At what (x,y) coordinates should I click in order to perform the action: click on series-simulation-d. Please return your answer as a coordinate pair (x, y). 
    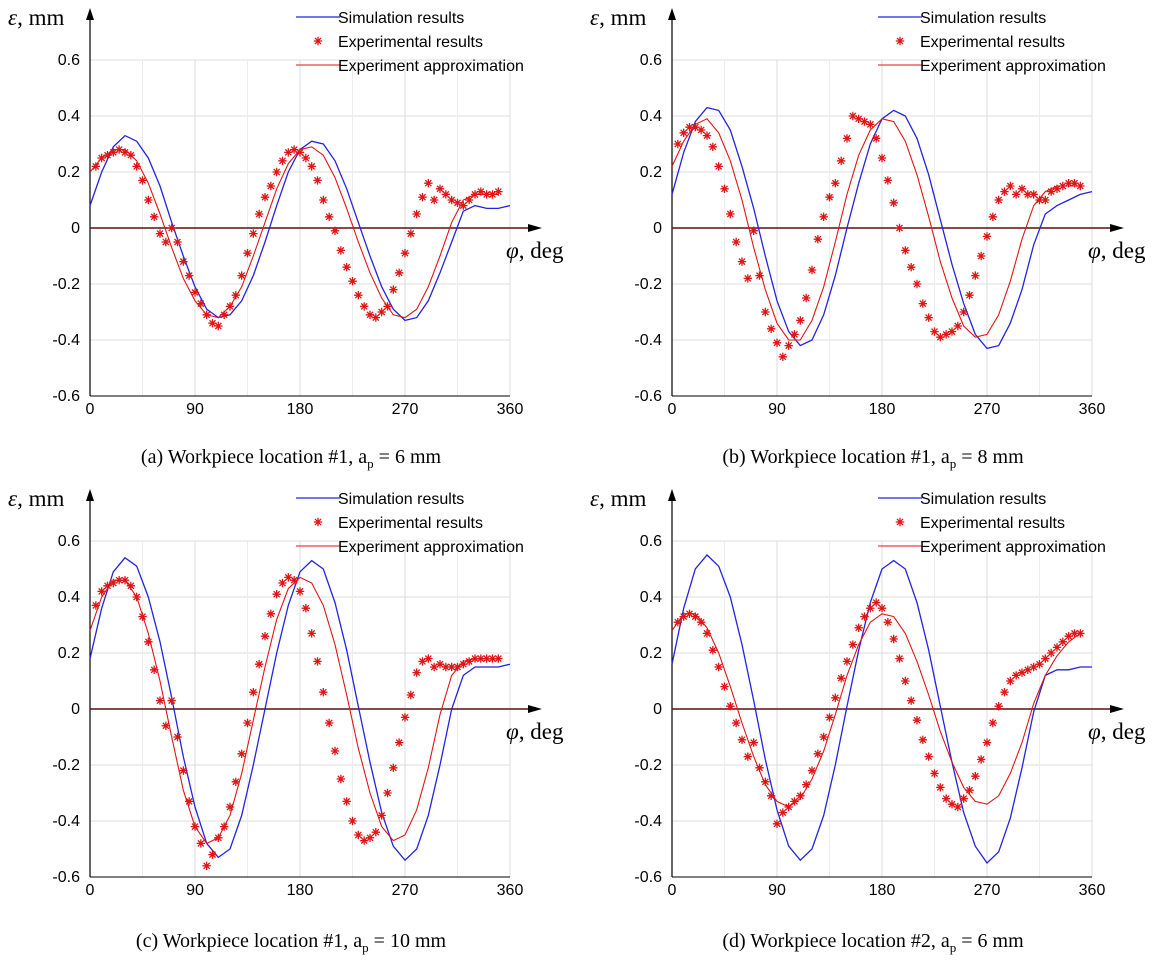
    Looking at the image, I should click on (881, 709).